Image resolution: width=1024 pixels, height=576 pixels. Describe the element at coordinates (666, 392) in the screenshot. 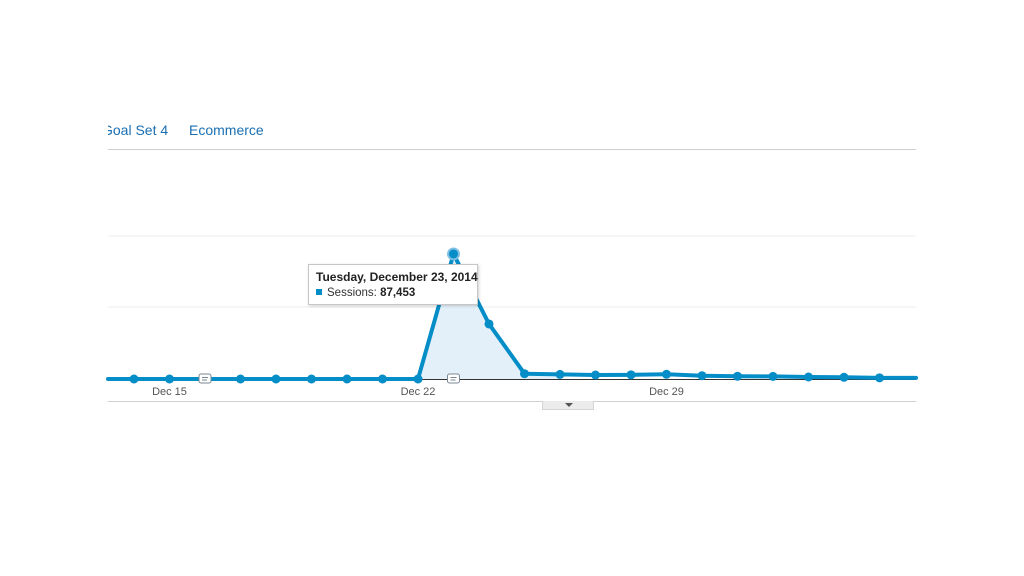

I see `x-tick-label: Dec 29` at that location.